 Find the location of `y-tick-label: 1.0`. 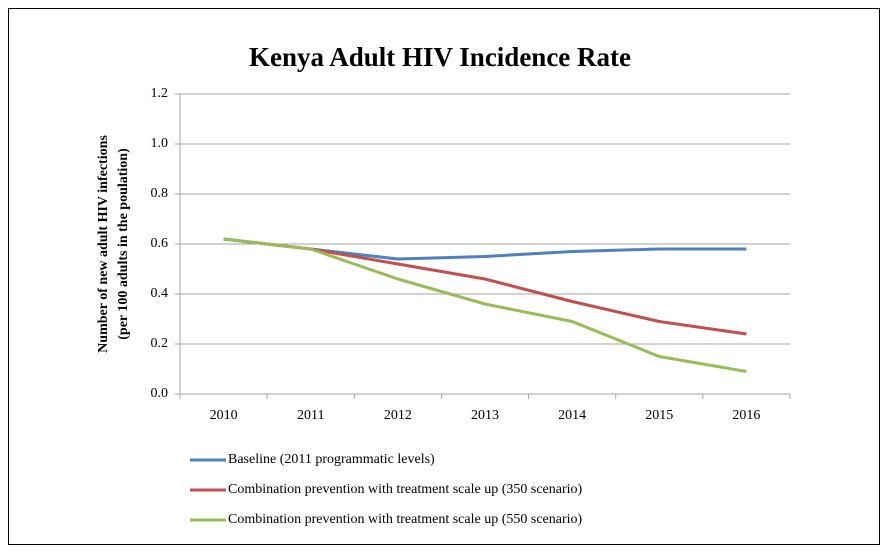

y-tick-label: 1.0 is located at coordinates (160, 143).